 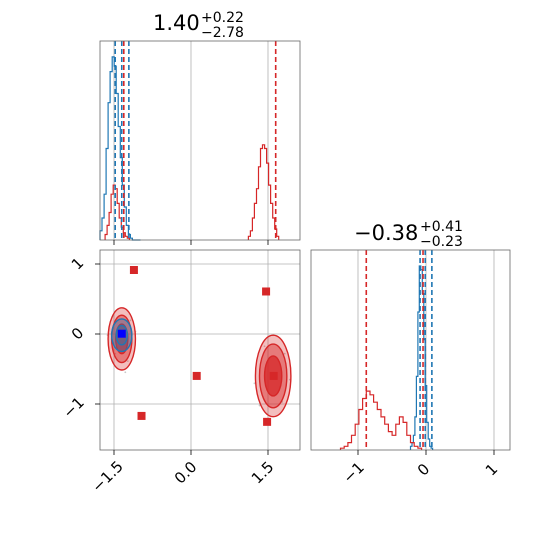 I want to click on y-tick-label: 0, so click(x=77, y=333).